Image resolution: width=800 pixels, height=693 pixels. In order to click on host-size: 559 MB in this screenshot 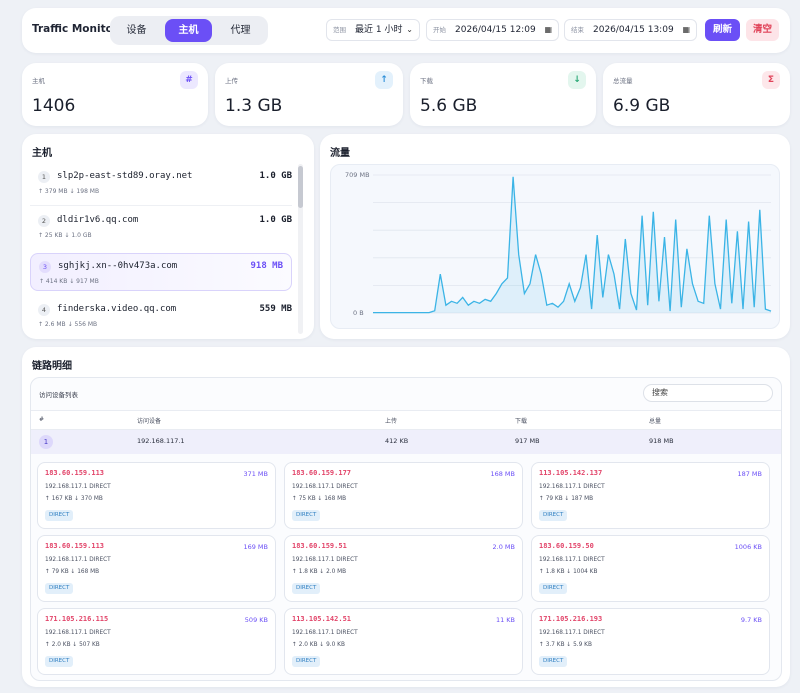, I will do `click(275, 309)`.